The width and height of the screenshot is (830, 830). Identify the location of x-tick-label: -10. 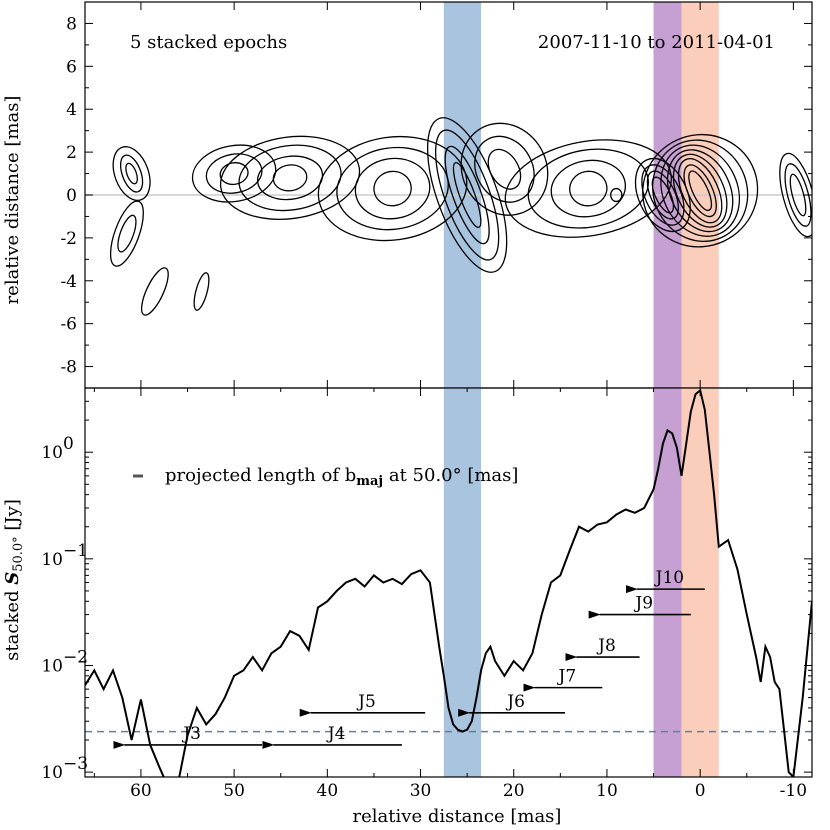
(793, 791).